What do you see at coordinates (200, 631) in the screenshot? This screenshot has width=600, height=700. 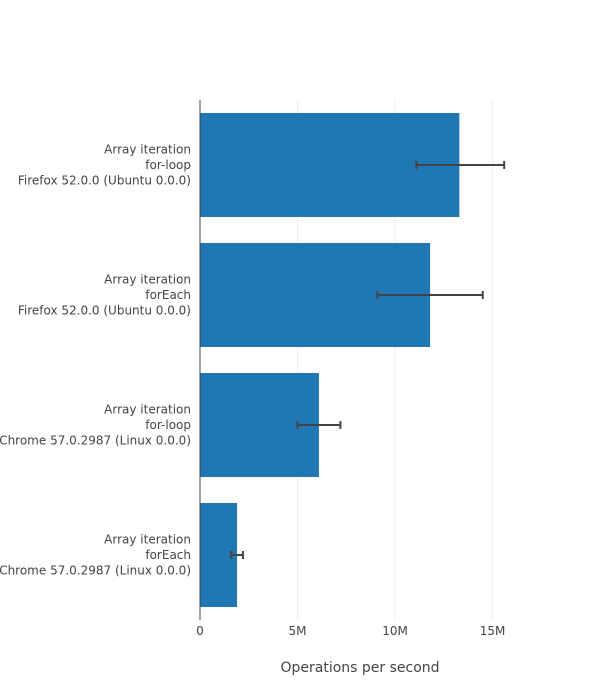 I see `x-tick-label: 0` at bounding box center [200, 631].